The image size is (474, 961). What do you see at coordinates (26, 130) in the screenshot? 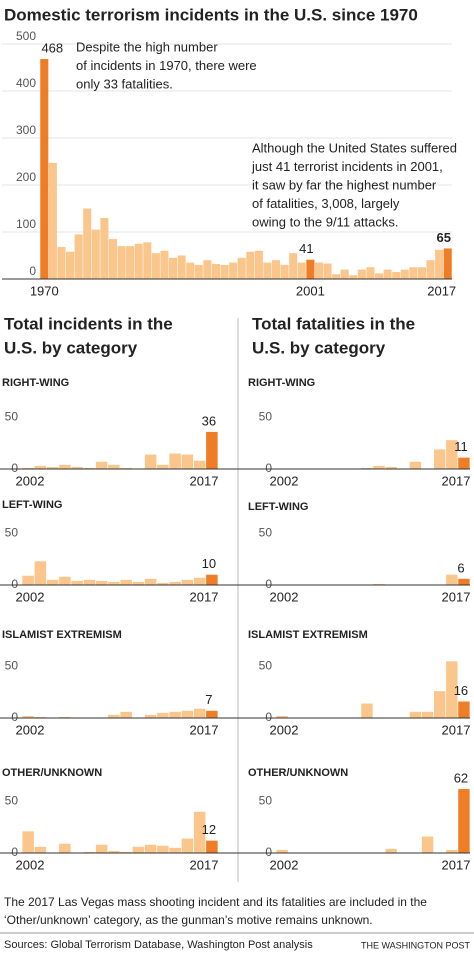
I see `y-tick-label: 300` at bounding box center [26, 130].